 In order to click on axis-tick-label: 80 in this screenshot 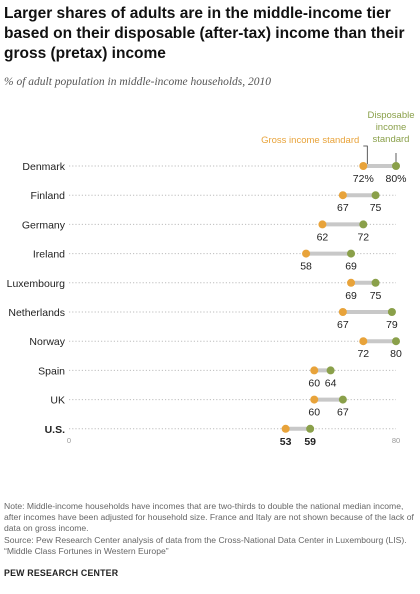, I will do `click(396, 440)`.